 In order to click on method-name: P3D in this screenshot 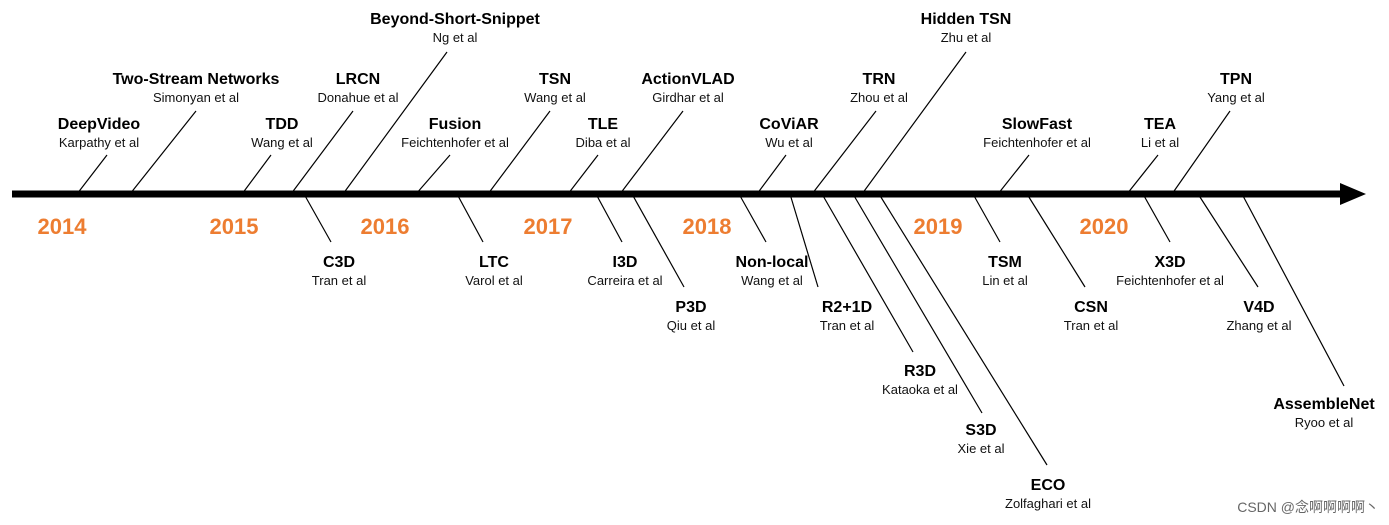, I will do `click(691, 307)`.